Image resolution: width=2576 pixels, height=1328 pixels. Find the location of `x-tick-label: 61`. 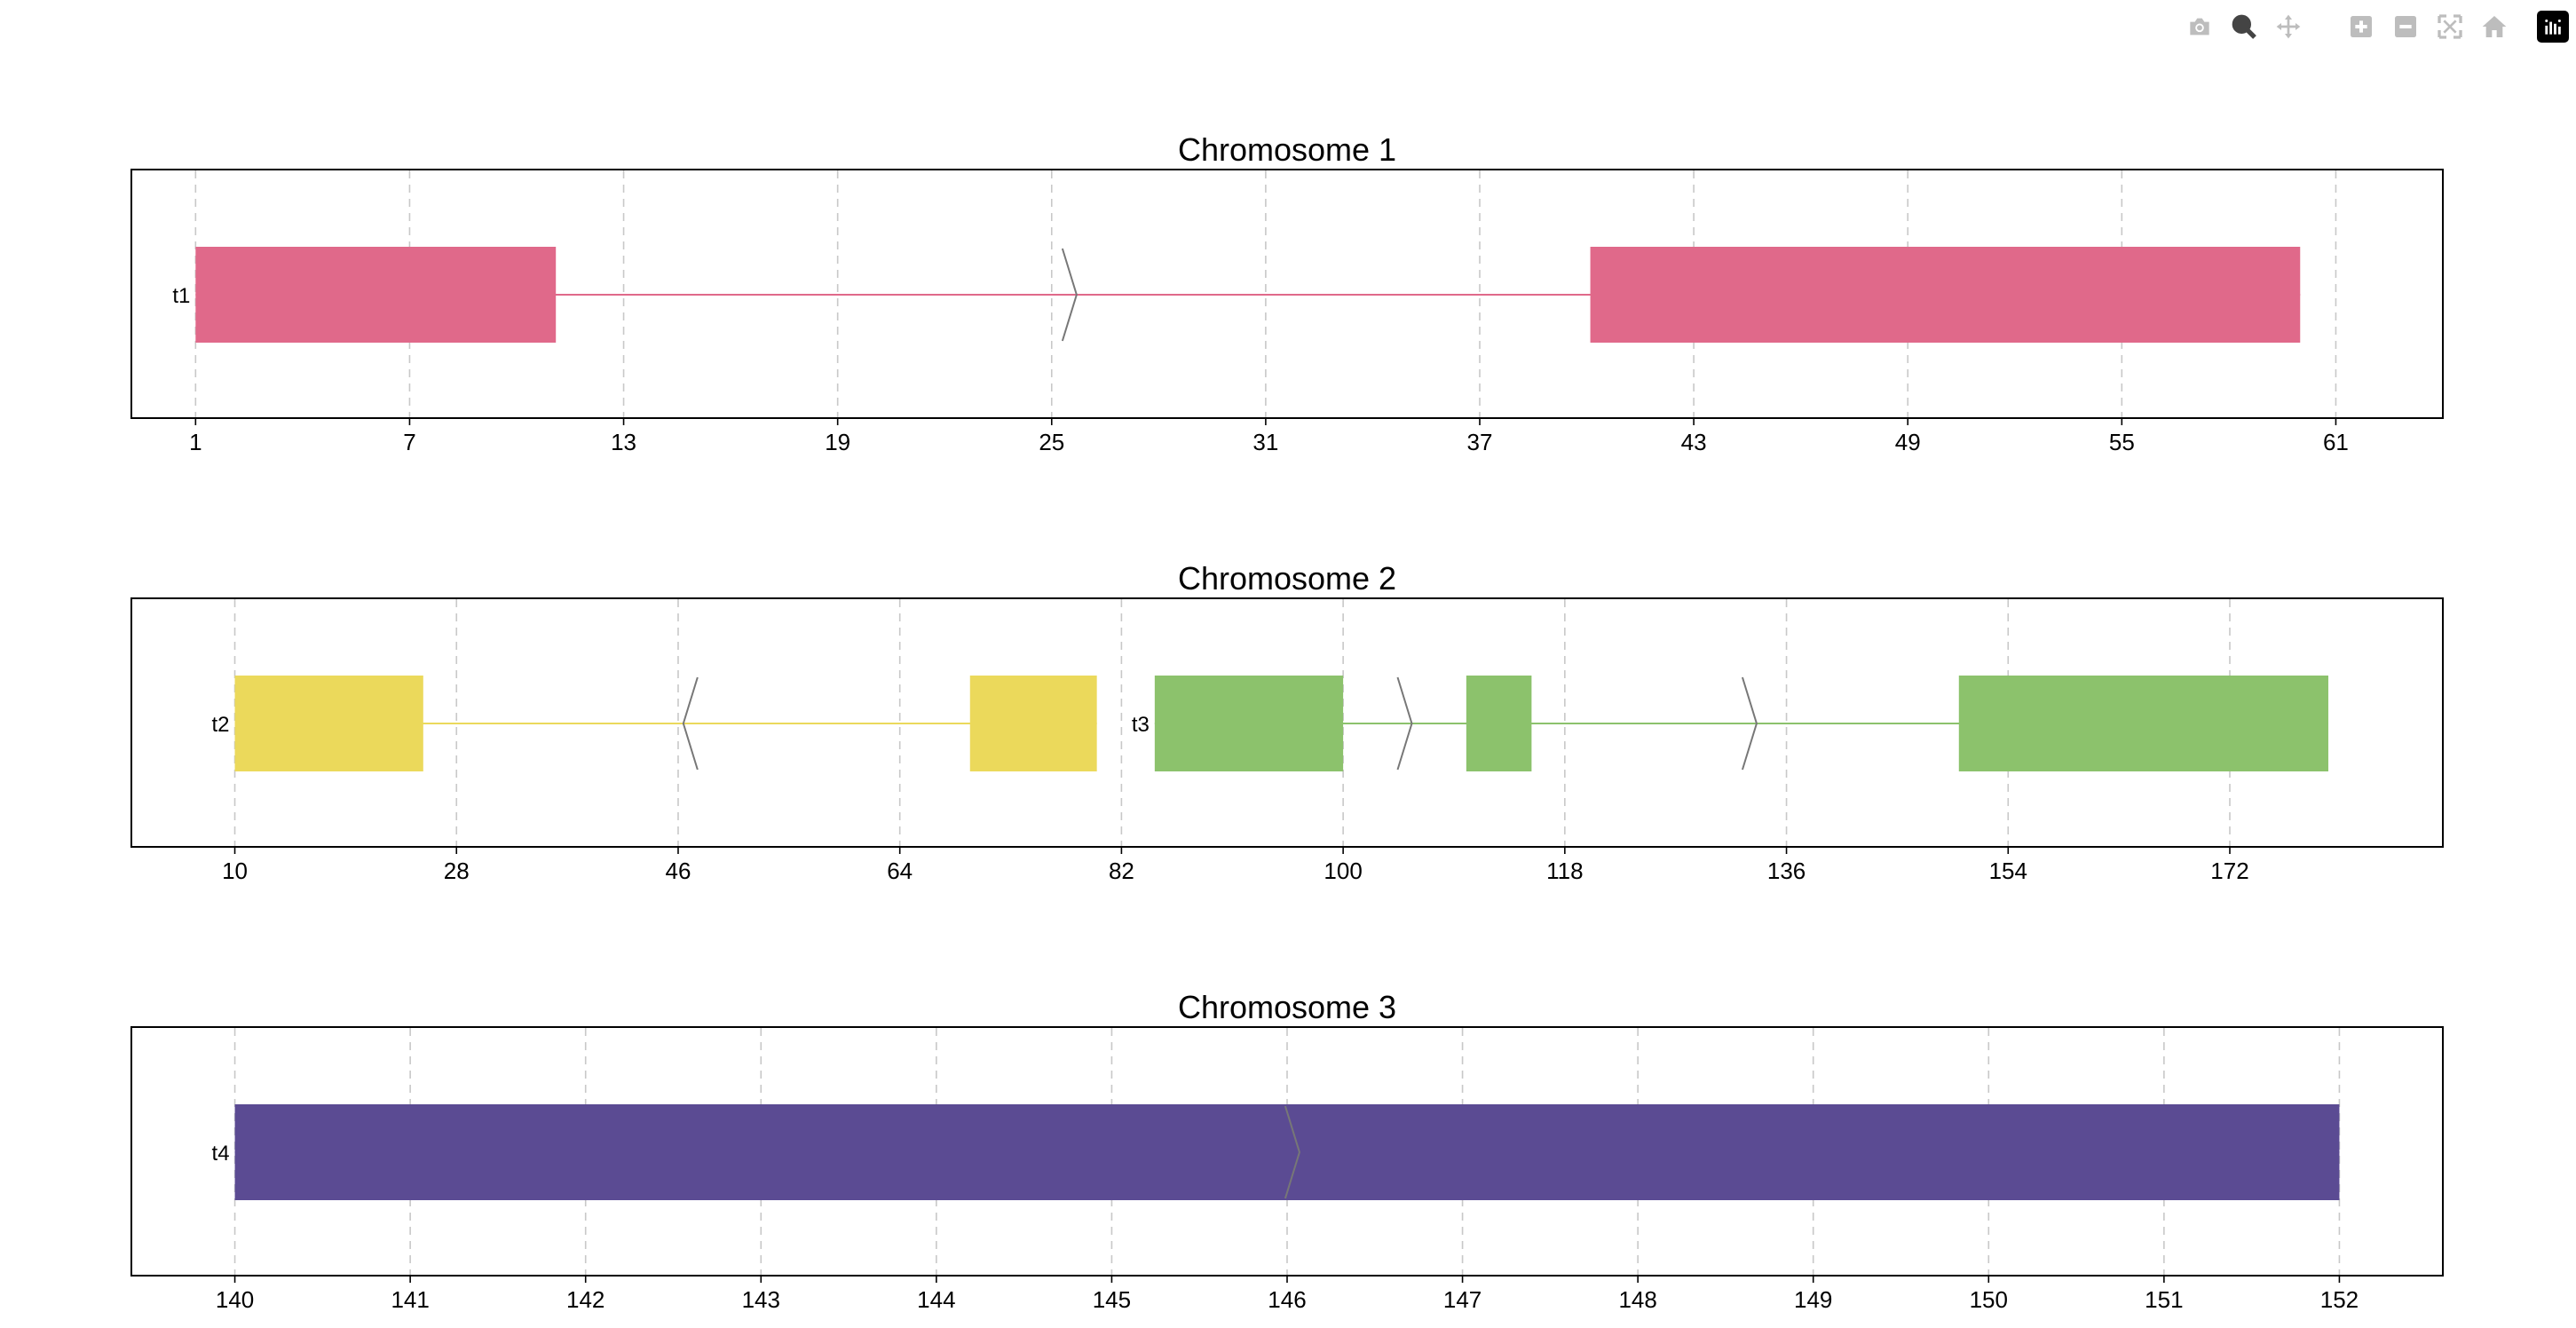

x-tick-label: 61 is located at coordinates (2336, 442).